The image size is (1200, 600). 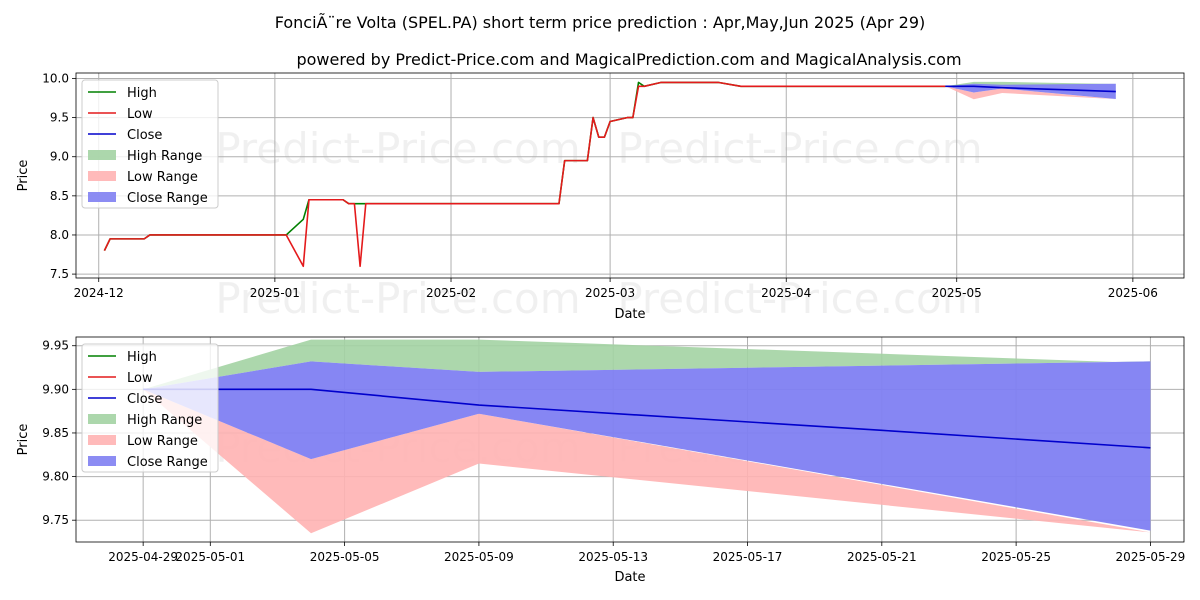 I want to click on x-tick-label: 2025-04, so click(x=786, y=293).